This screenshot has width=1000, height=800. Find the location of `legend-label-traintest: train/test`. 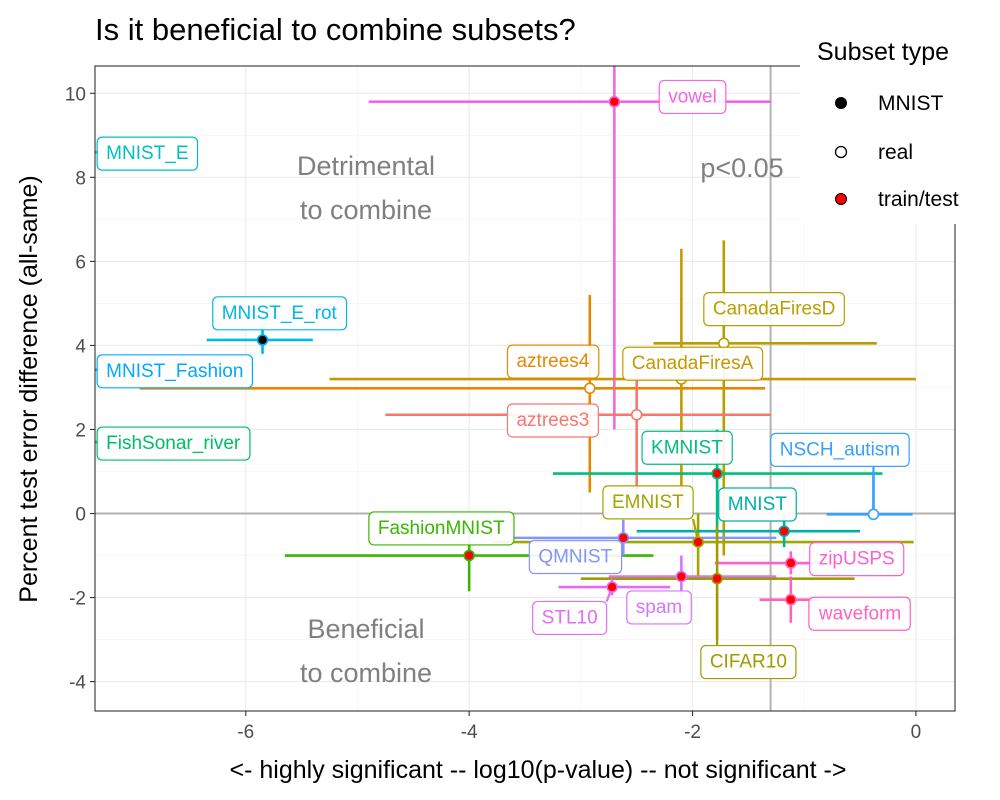

legend-label-traintest: train/test is located at coordinates (918, 199).